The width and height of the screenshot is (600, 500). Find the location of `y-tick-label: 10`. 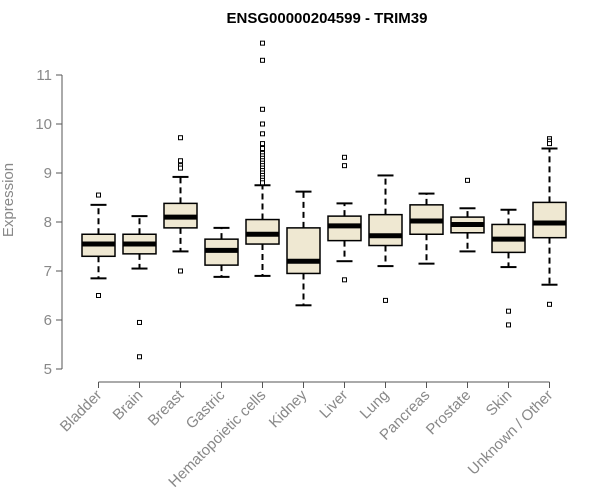

y-tick-label: 10 is located at coordinates (43, 124).